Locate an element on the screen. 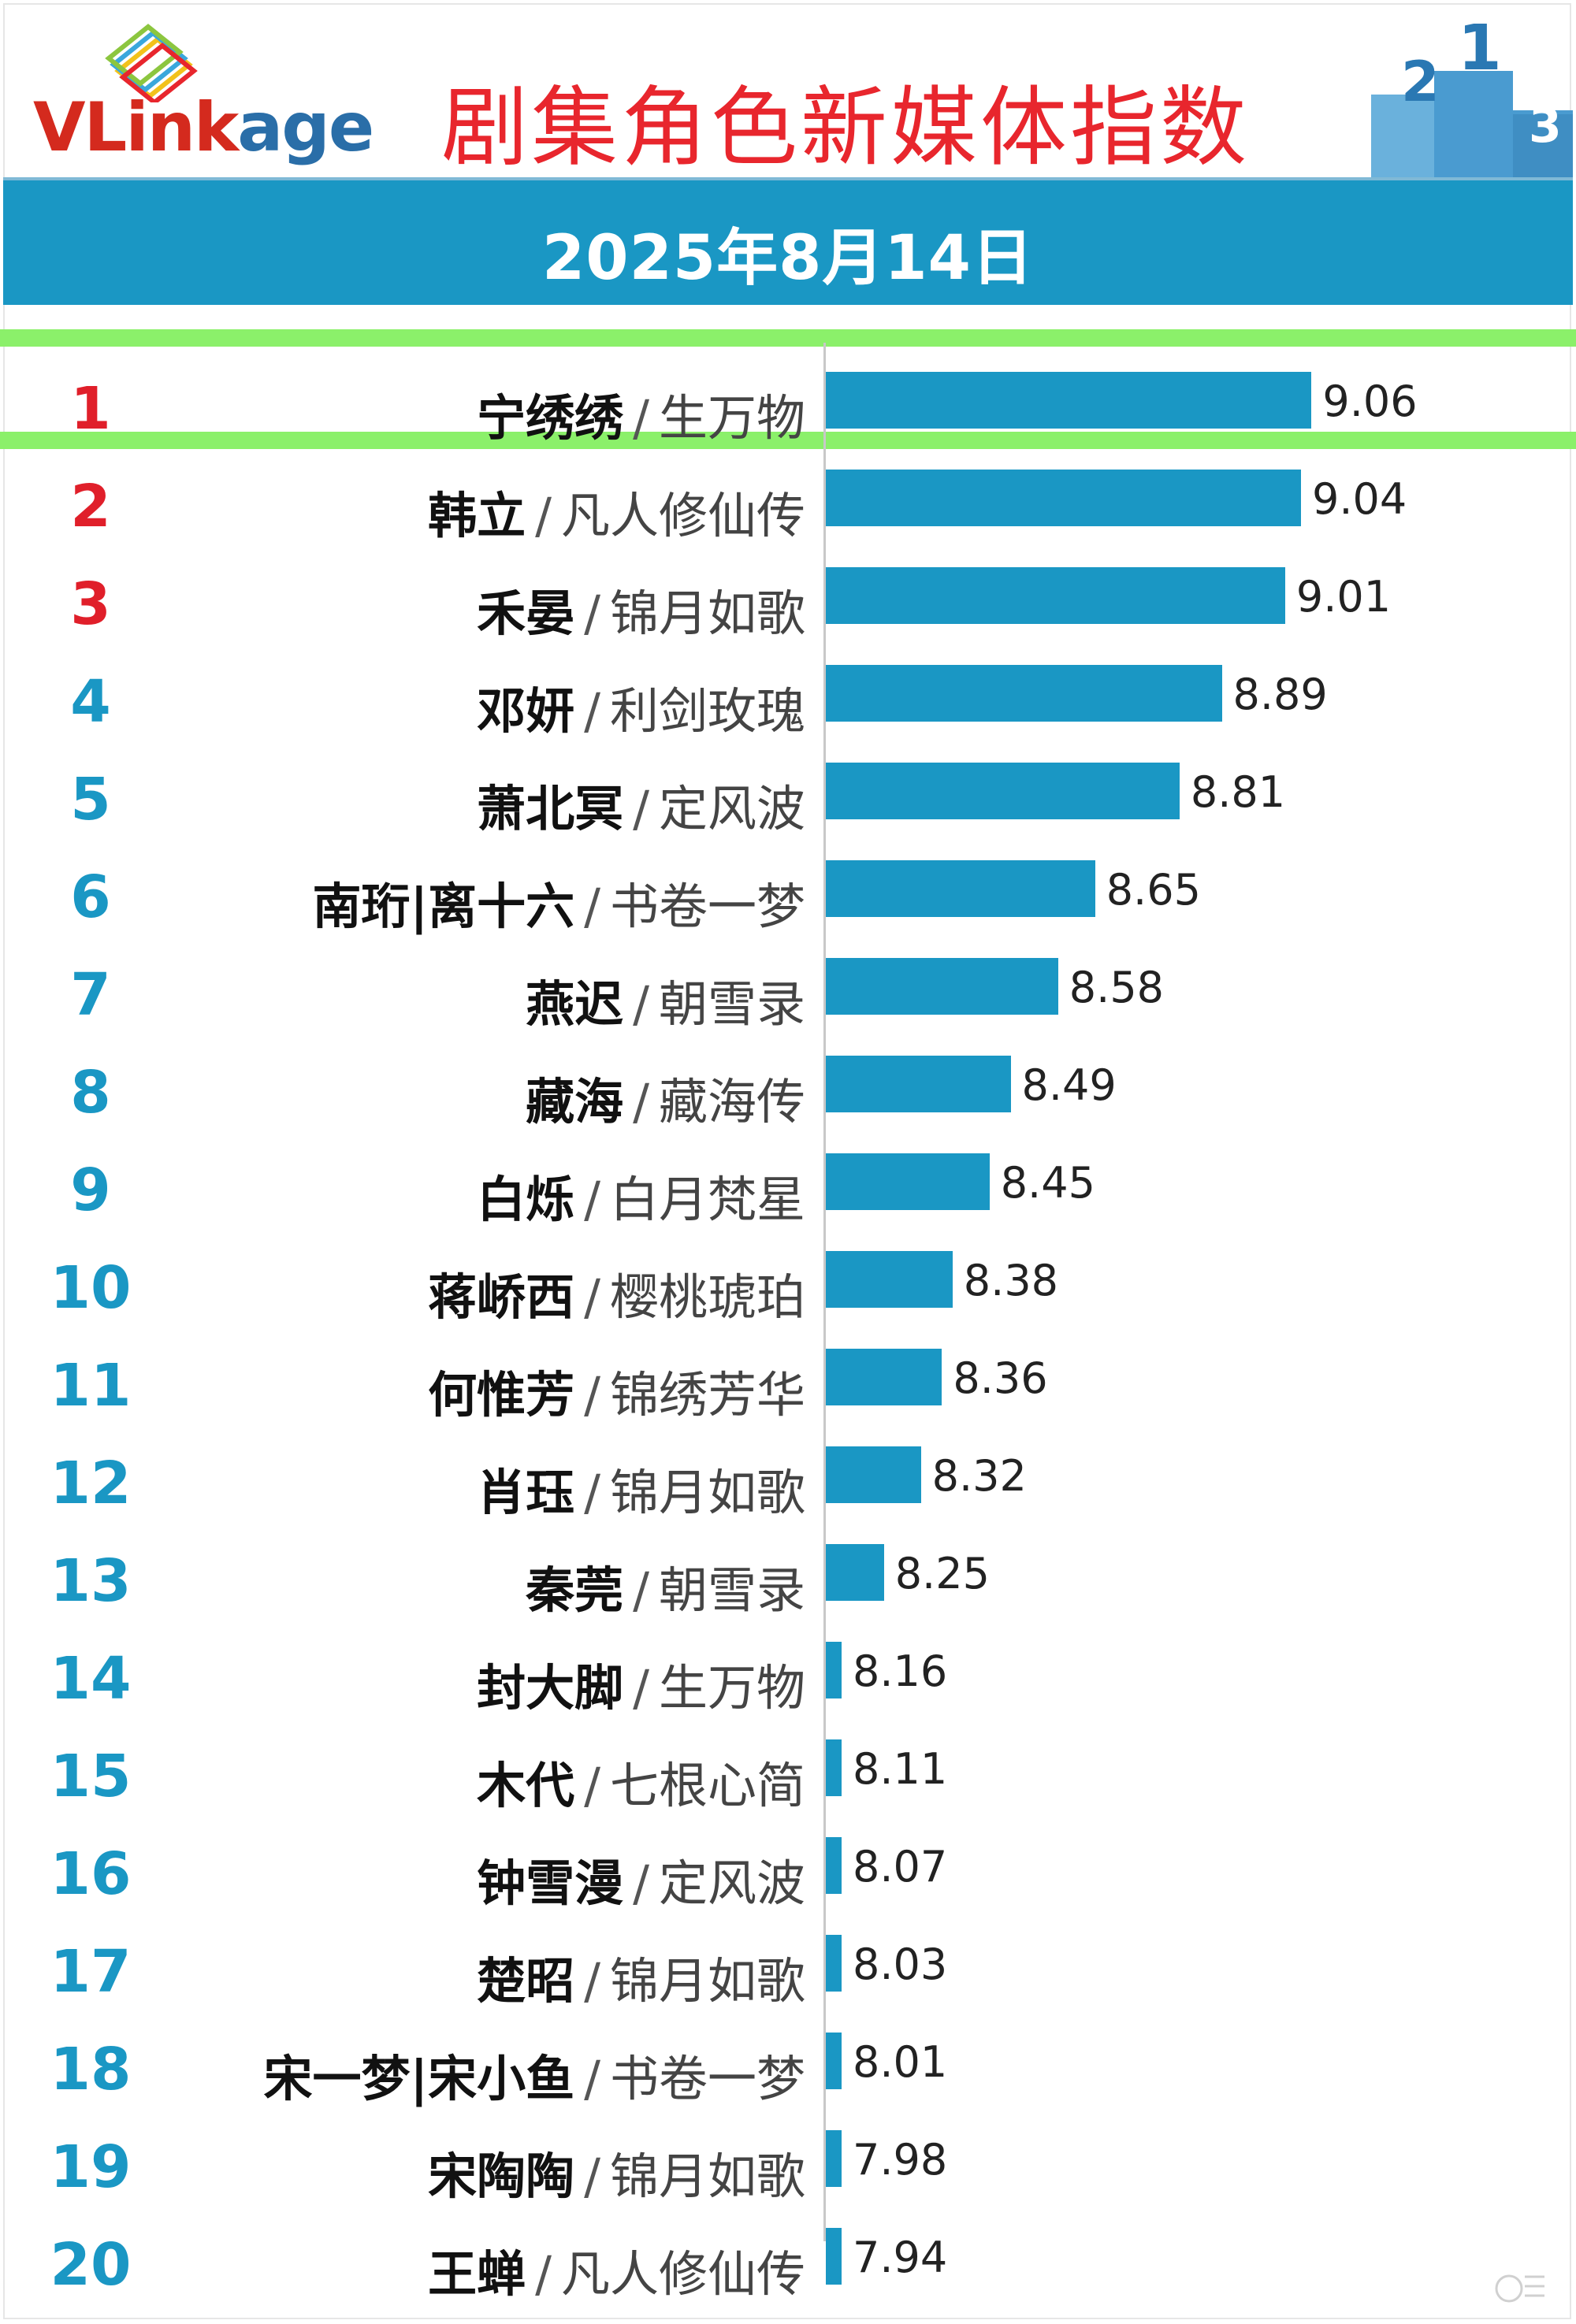  bar-label: 何惟芳 / 锦绣芳华 is located at coordinates (616, 1390).